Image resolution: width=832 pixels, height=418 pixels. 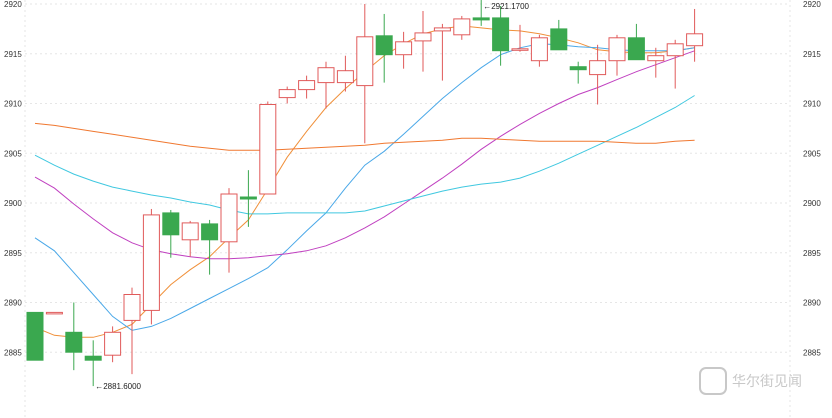 What do you see at coordinates (13, 4) in the screenshot?
I see `y-tick-label-left: 2920` at bounding box center [13, 4].